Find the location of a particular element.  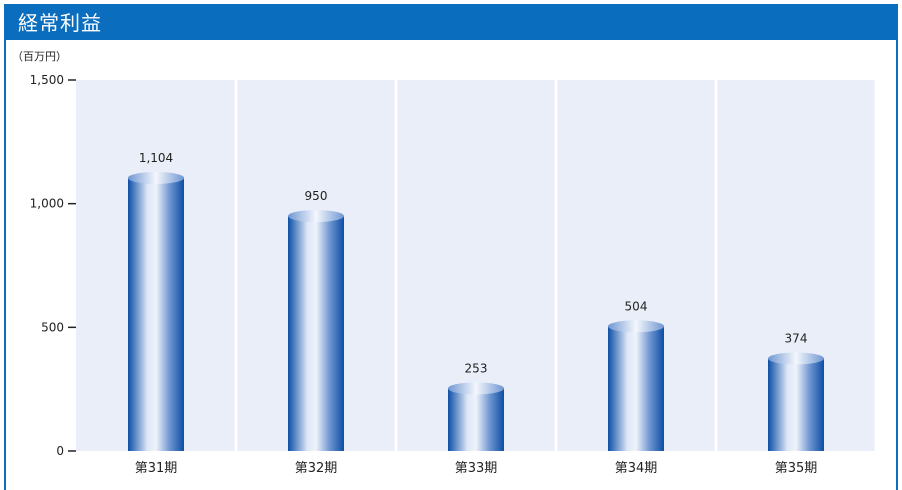

x-tick-label: 第34期 is located at coordinates (636, 468).